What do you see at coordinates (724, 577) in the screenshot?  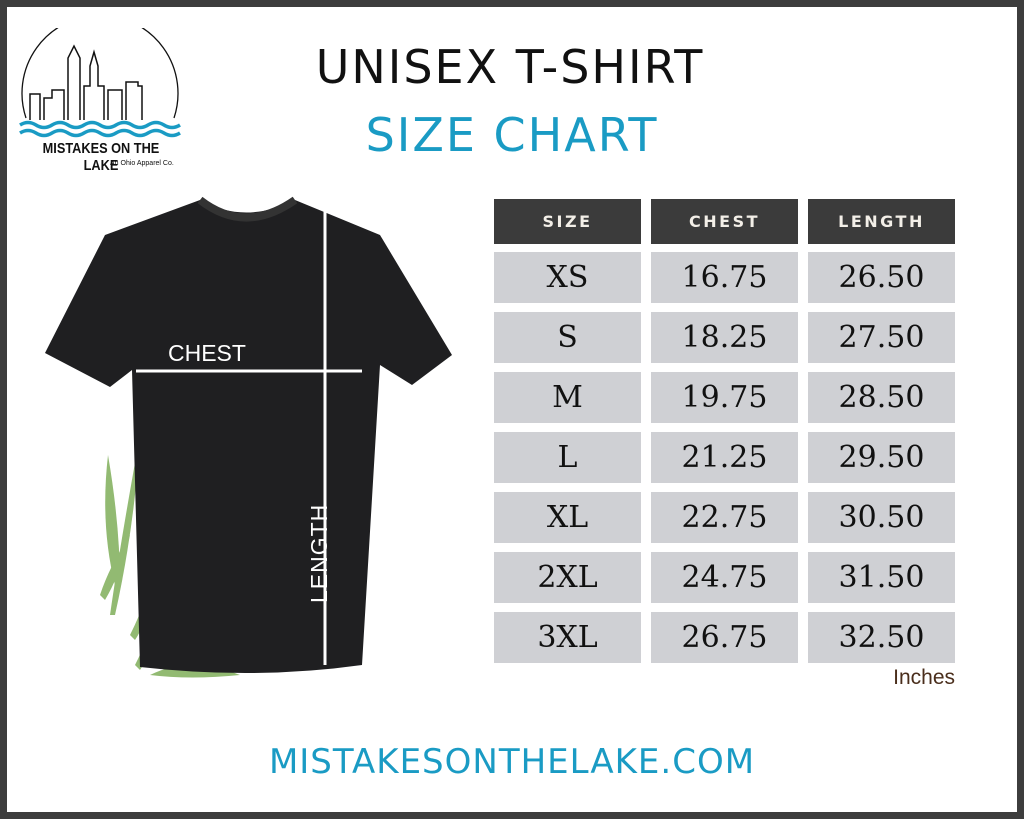 I see `cell-chest: 24.75` at bounding box center [724, 577].